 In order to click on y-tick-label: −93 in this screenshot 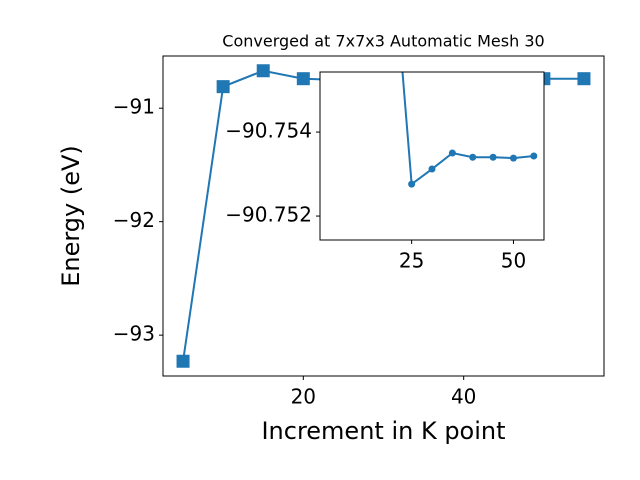, I will do `click(134, 334)`.